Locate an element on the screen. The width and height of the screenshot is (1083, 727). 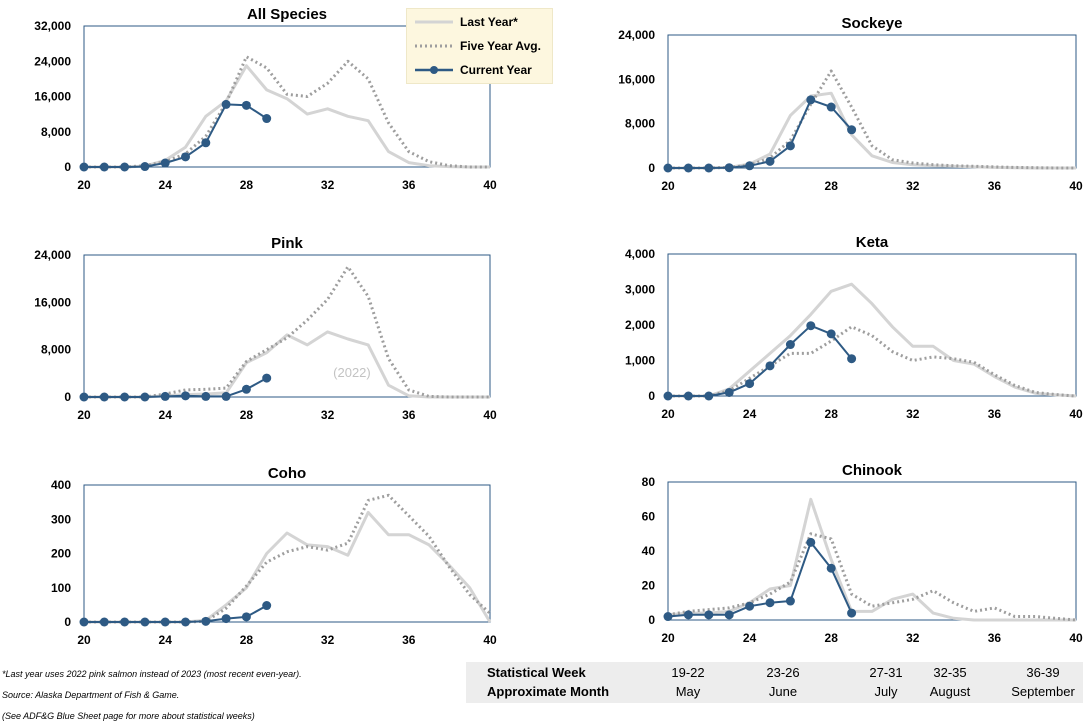
y-tick-label: 32,000 is located at coordinates (52, 26).